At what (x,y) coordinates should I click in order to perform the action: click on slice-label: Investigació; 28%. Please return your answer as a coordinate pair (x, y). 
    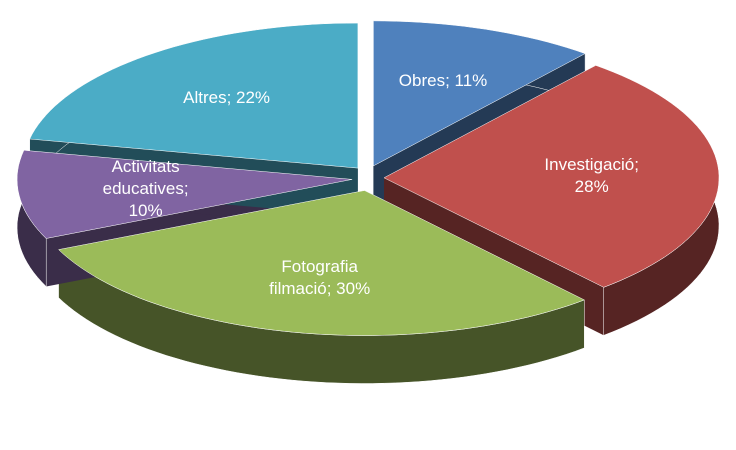
    Looking at the image, I should click on (591, 176).